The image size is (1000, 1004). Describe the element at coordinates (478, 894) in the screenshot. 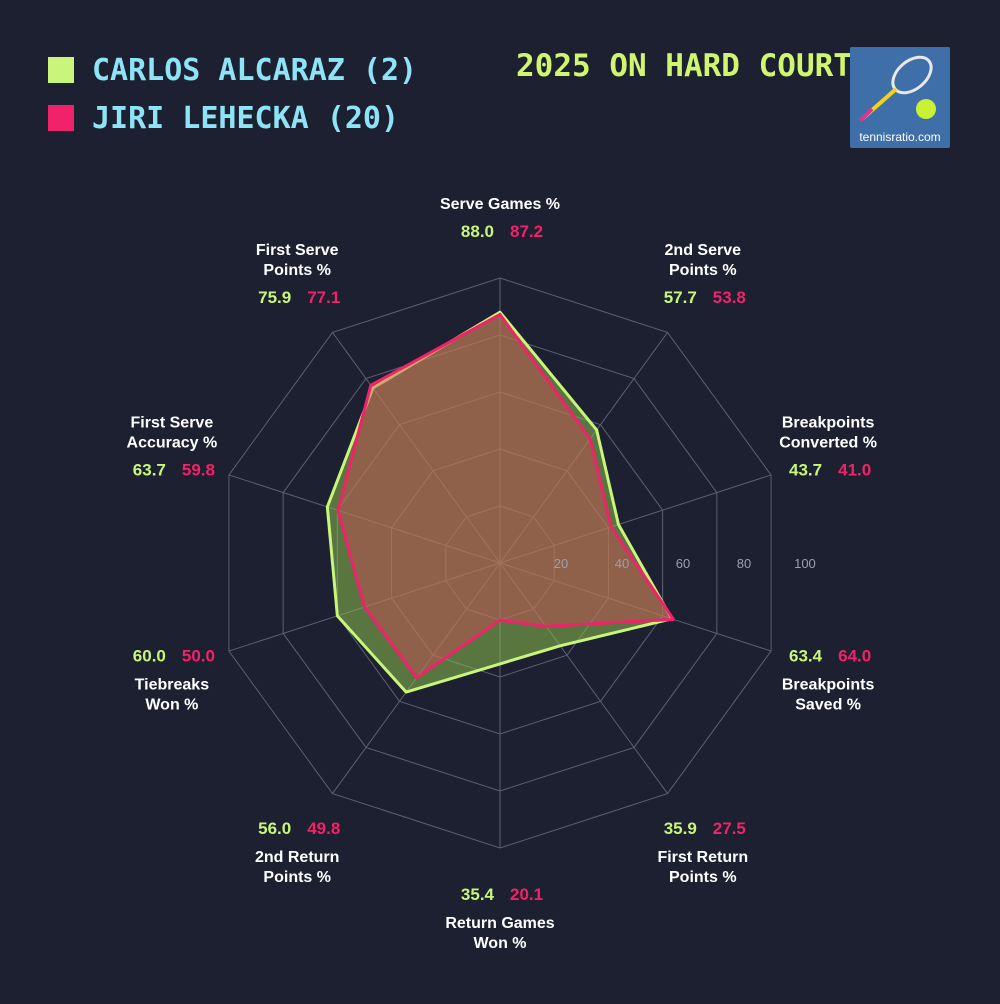

I see `value-label-alcaraz: 35.4` at that location.